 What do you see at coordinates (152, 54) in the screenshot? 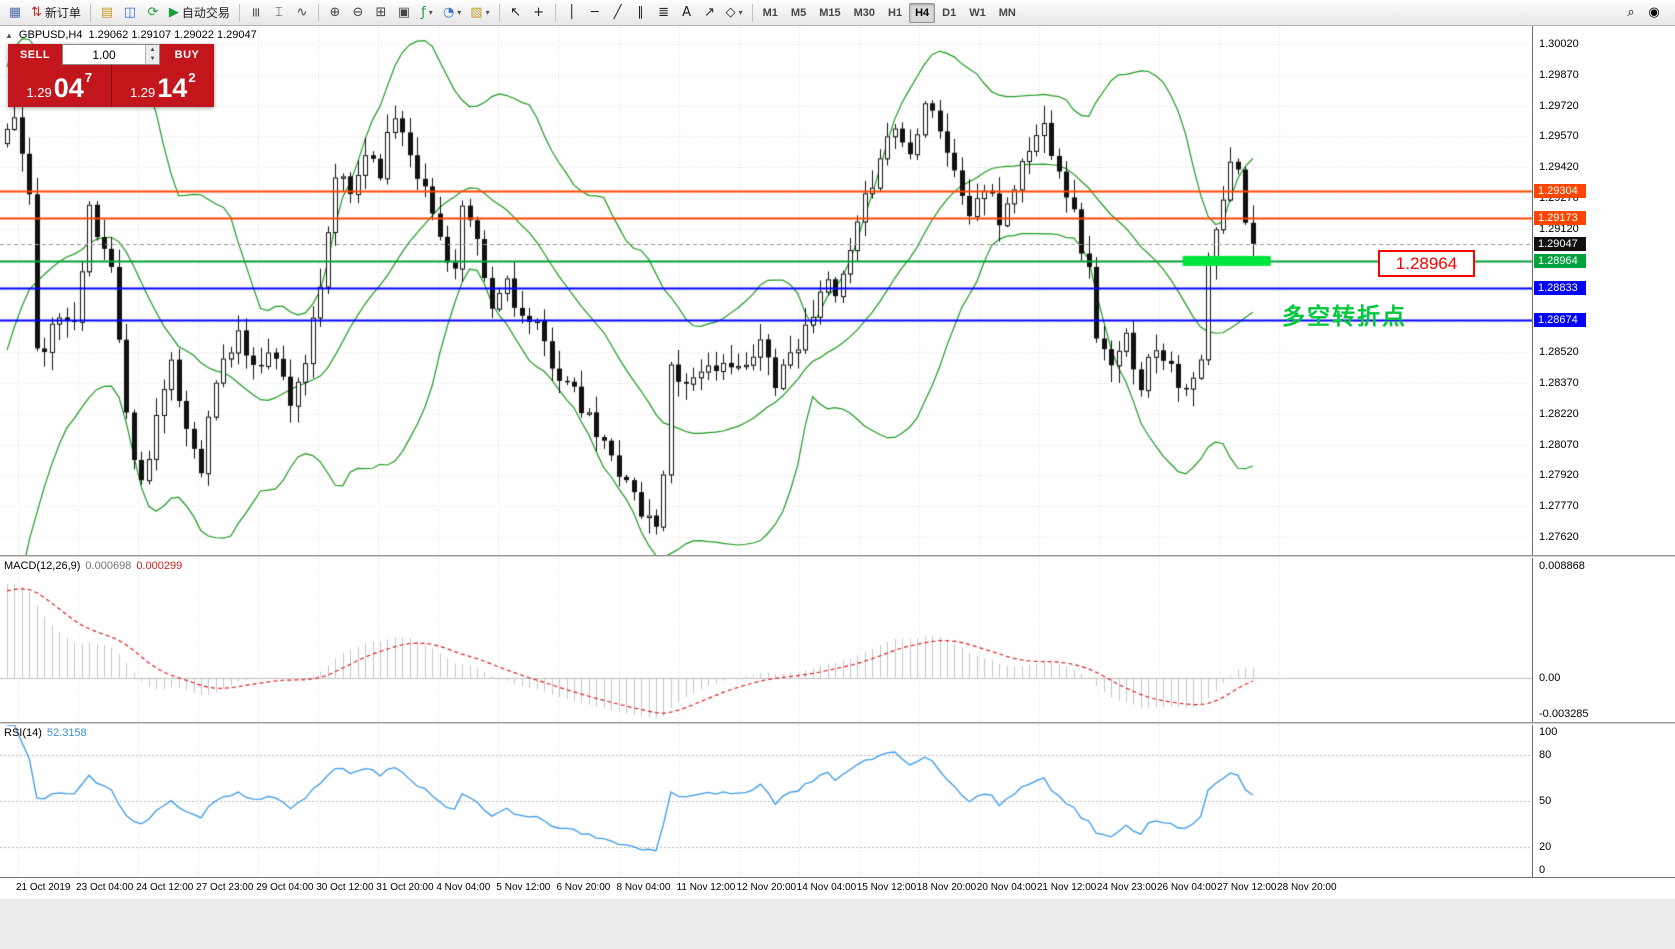
I see `volume-spinner: ▲ ▼` at bounding box center [152, 54].